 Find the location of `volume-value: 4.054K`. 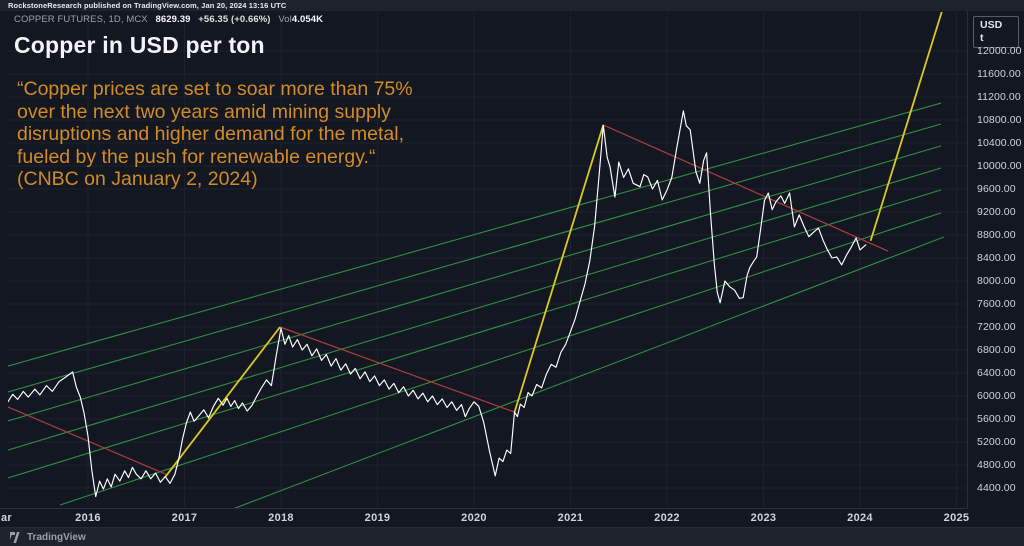

volume-value: 4.054K is located at coordinates (307, 19).